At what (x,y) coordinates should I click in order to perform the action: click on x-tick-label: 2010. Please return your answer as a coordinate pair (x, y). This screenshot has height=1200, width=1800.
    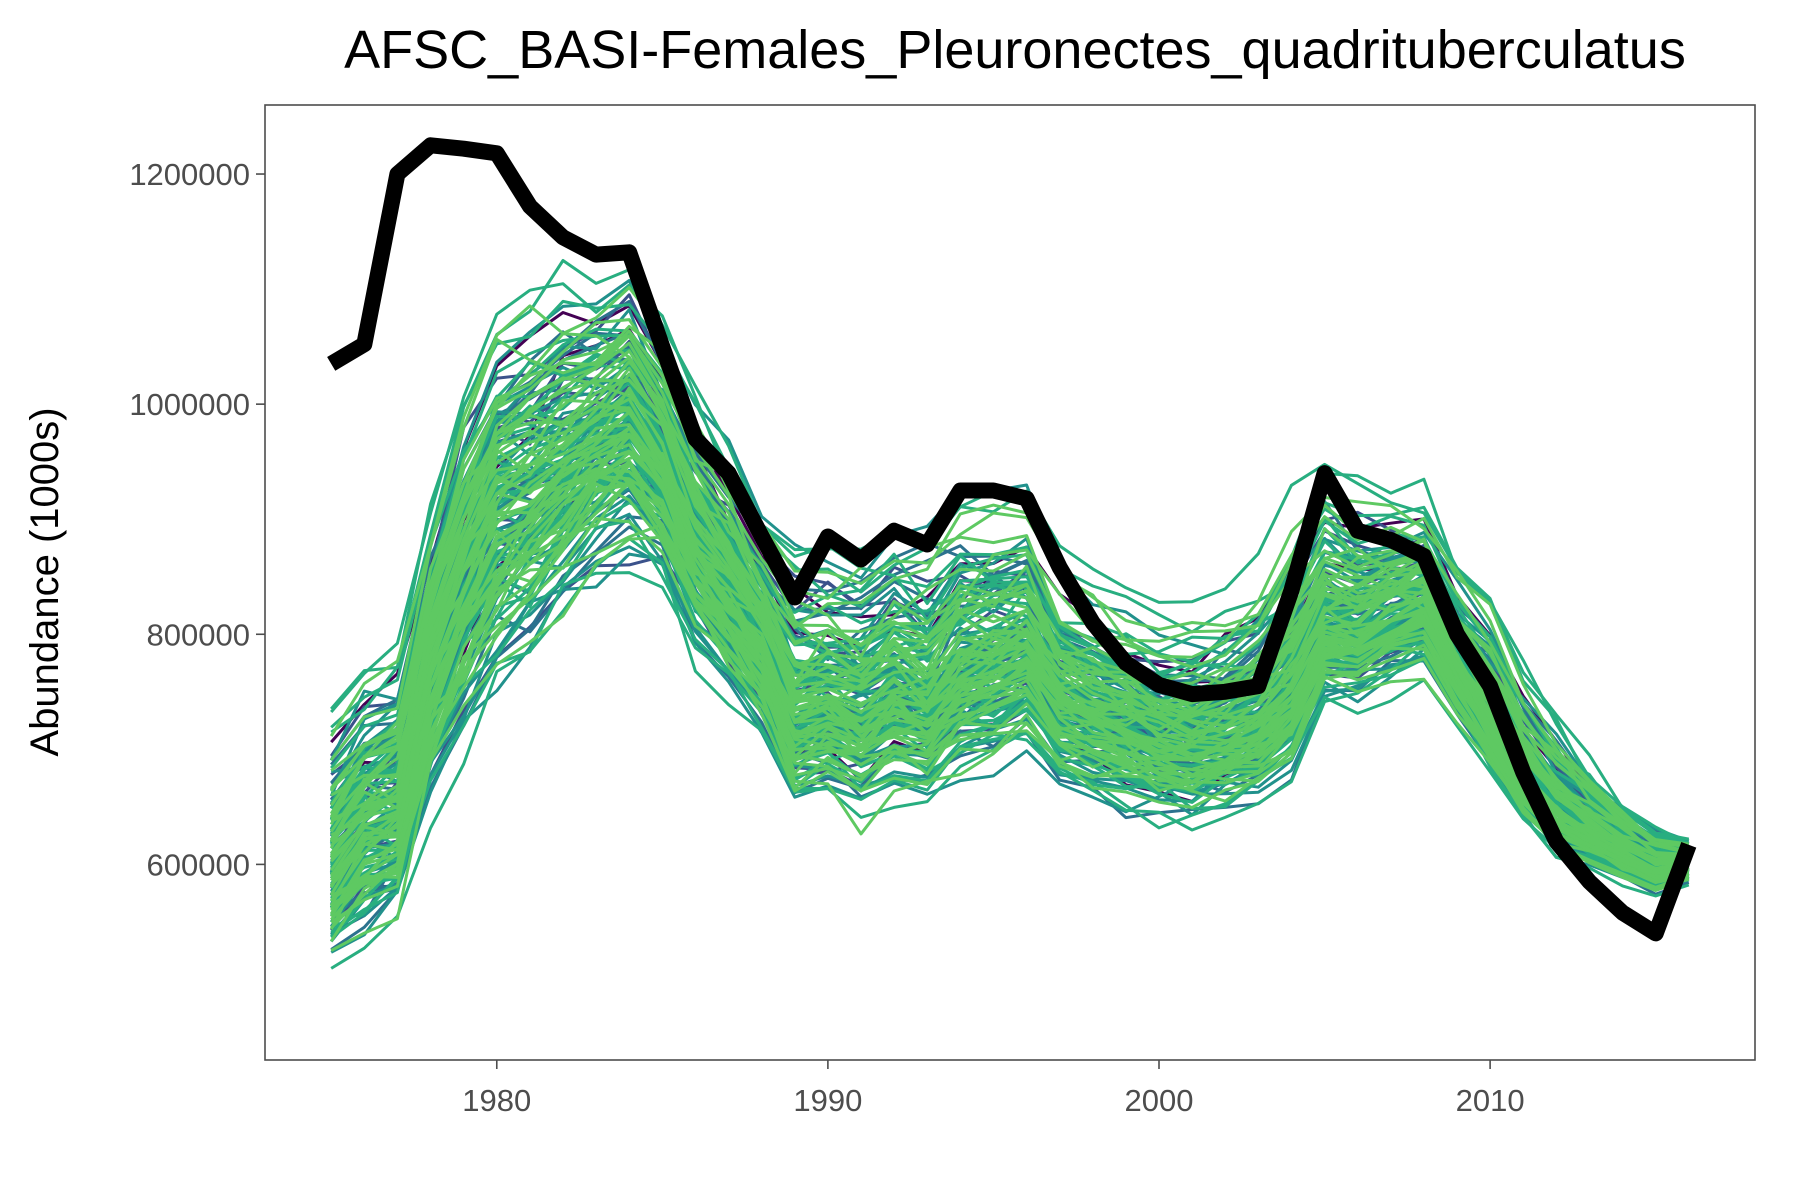
    Looking at the image, I should click on (1490, 1100).